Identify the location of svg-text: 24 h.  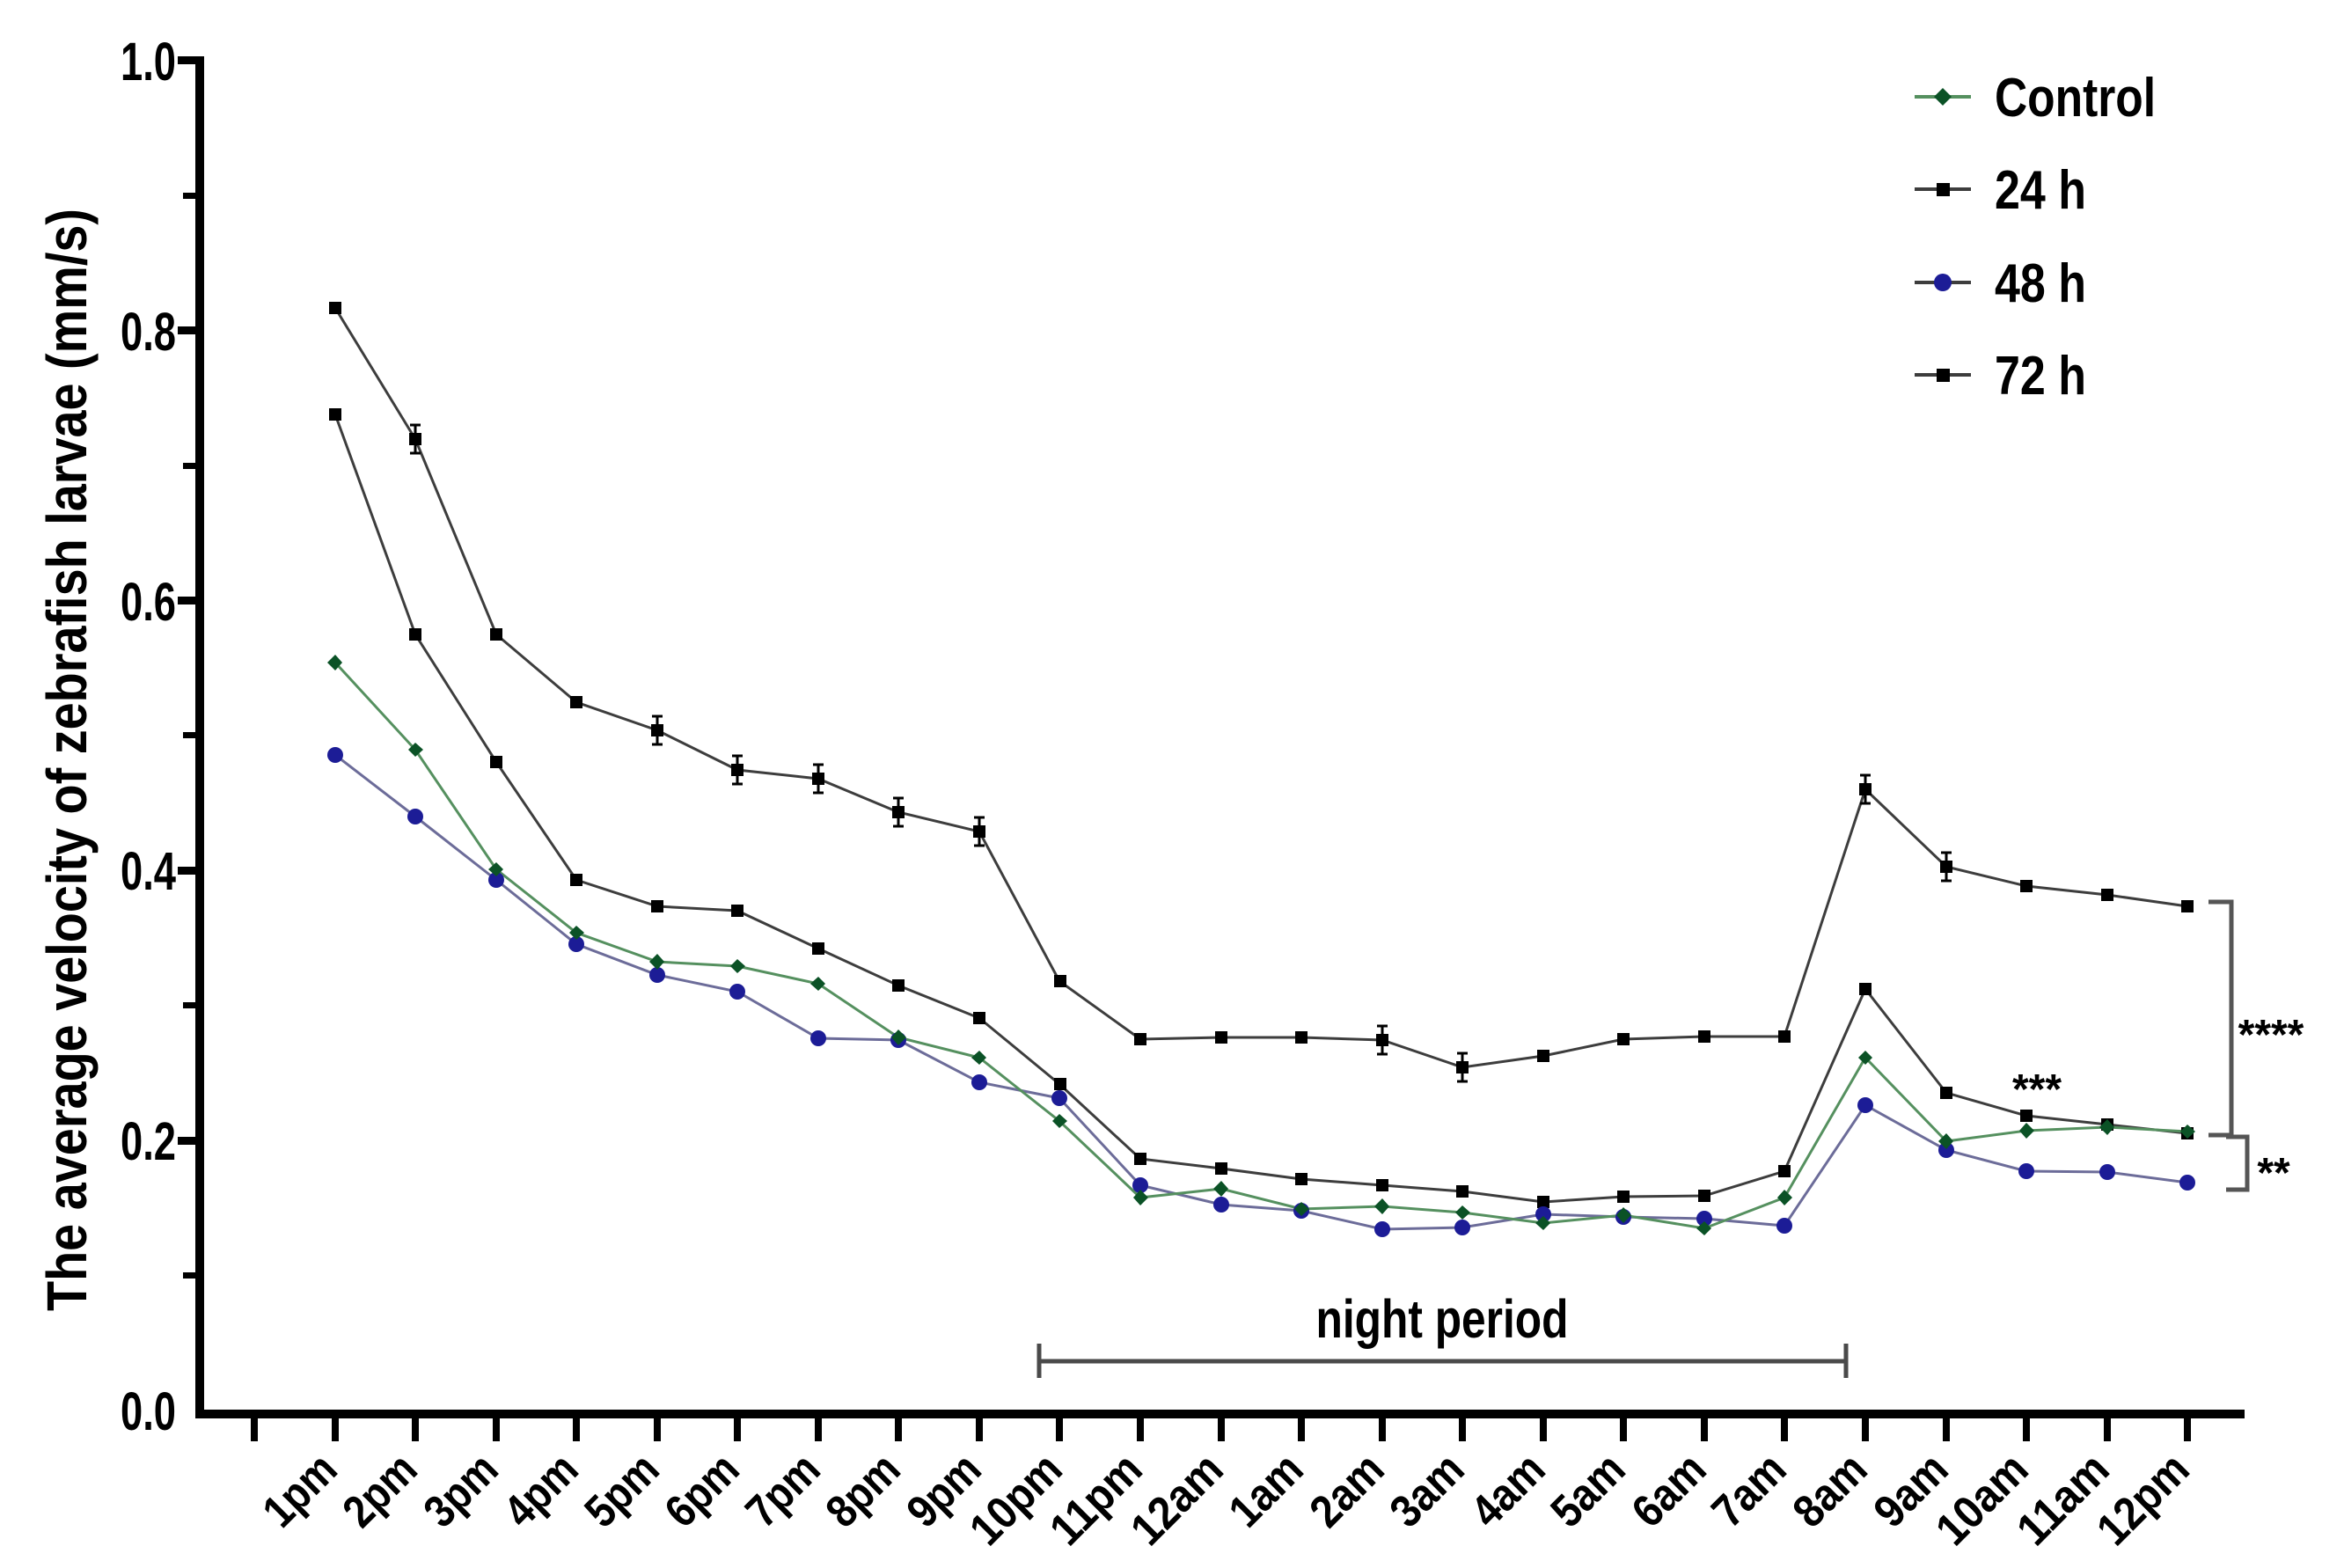
(2040, 191).